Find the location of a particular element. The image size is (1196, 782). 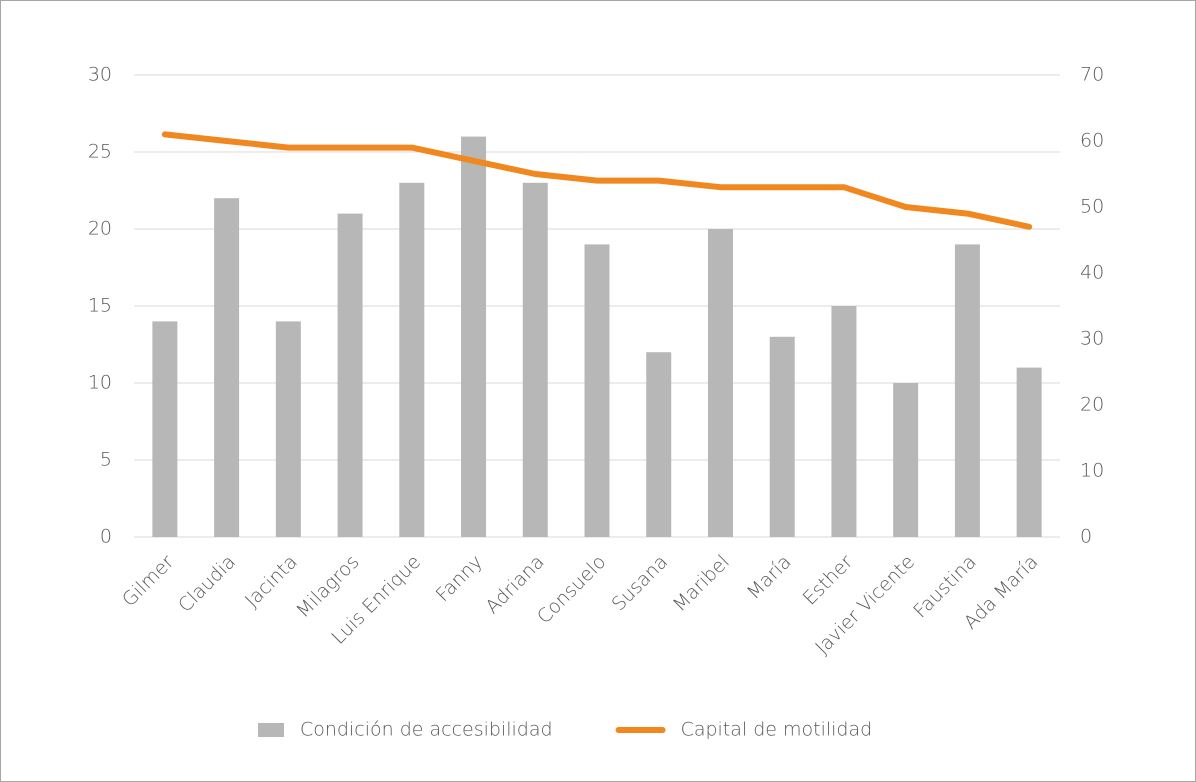

y-tick-label: 0 is located at coordinates (106, 537).